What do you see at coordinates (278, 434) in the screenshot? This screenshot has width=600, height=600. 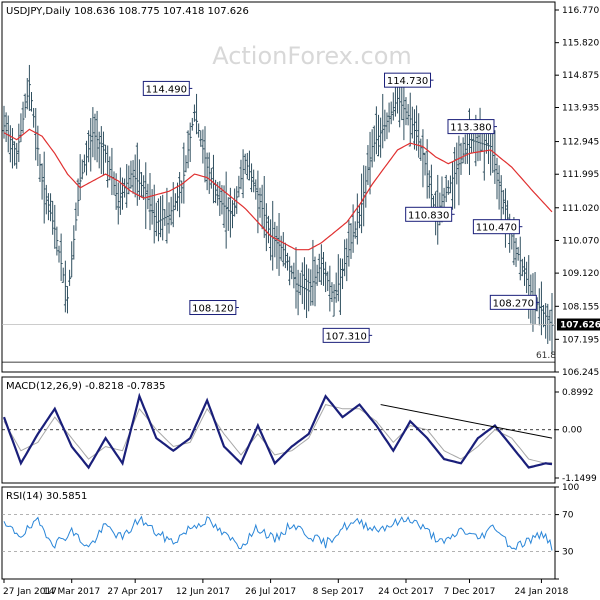 I see `macd-signal-line` at bounding box center [278, 434].